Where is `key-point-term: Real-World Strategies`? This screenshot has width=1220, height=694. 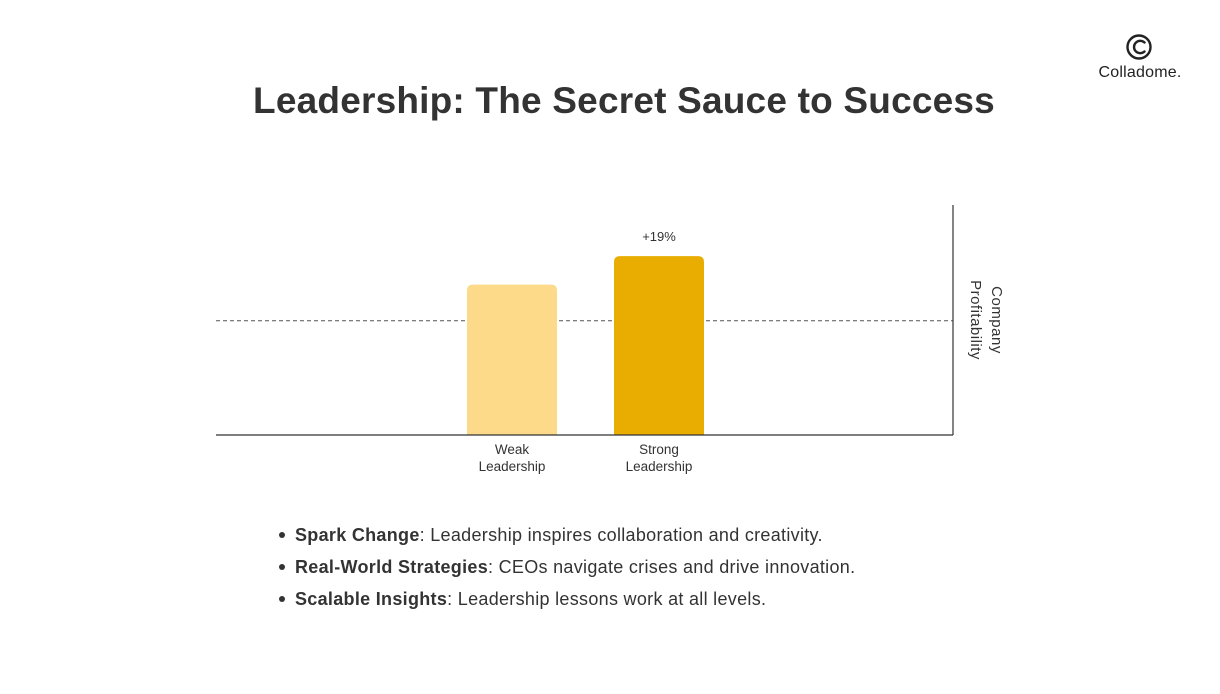 key-point-term: Real-World Strategies is located at coordinates (392, 567).